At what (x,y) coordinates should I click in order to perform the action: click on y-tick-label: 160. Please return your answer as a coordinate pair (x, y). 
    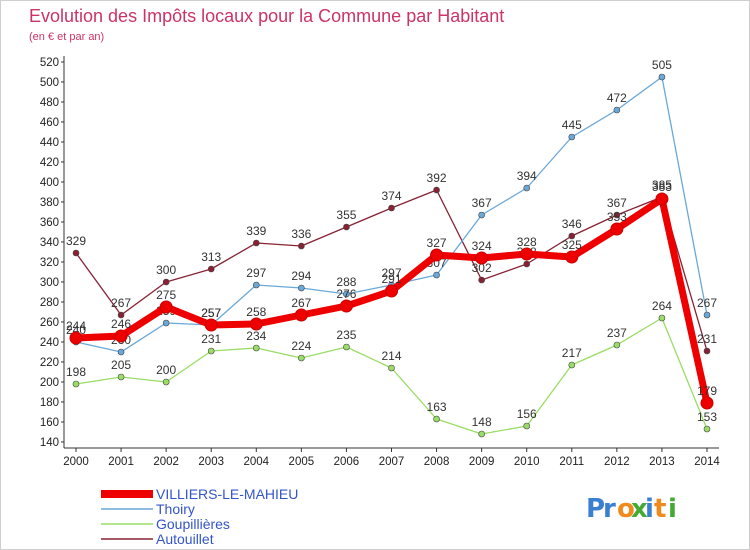
    Looking at the image, I should click on (49, 423).